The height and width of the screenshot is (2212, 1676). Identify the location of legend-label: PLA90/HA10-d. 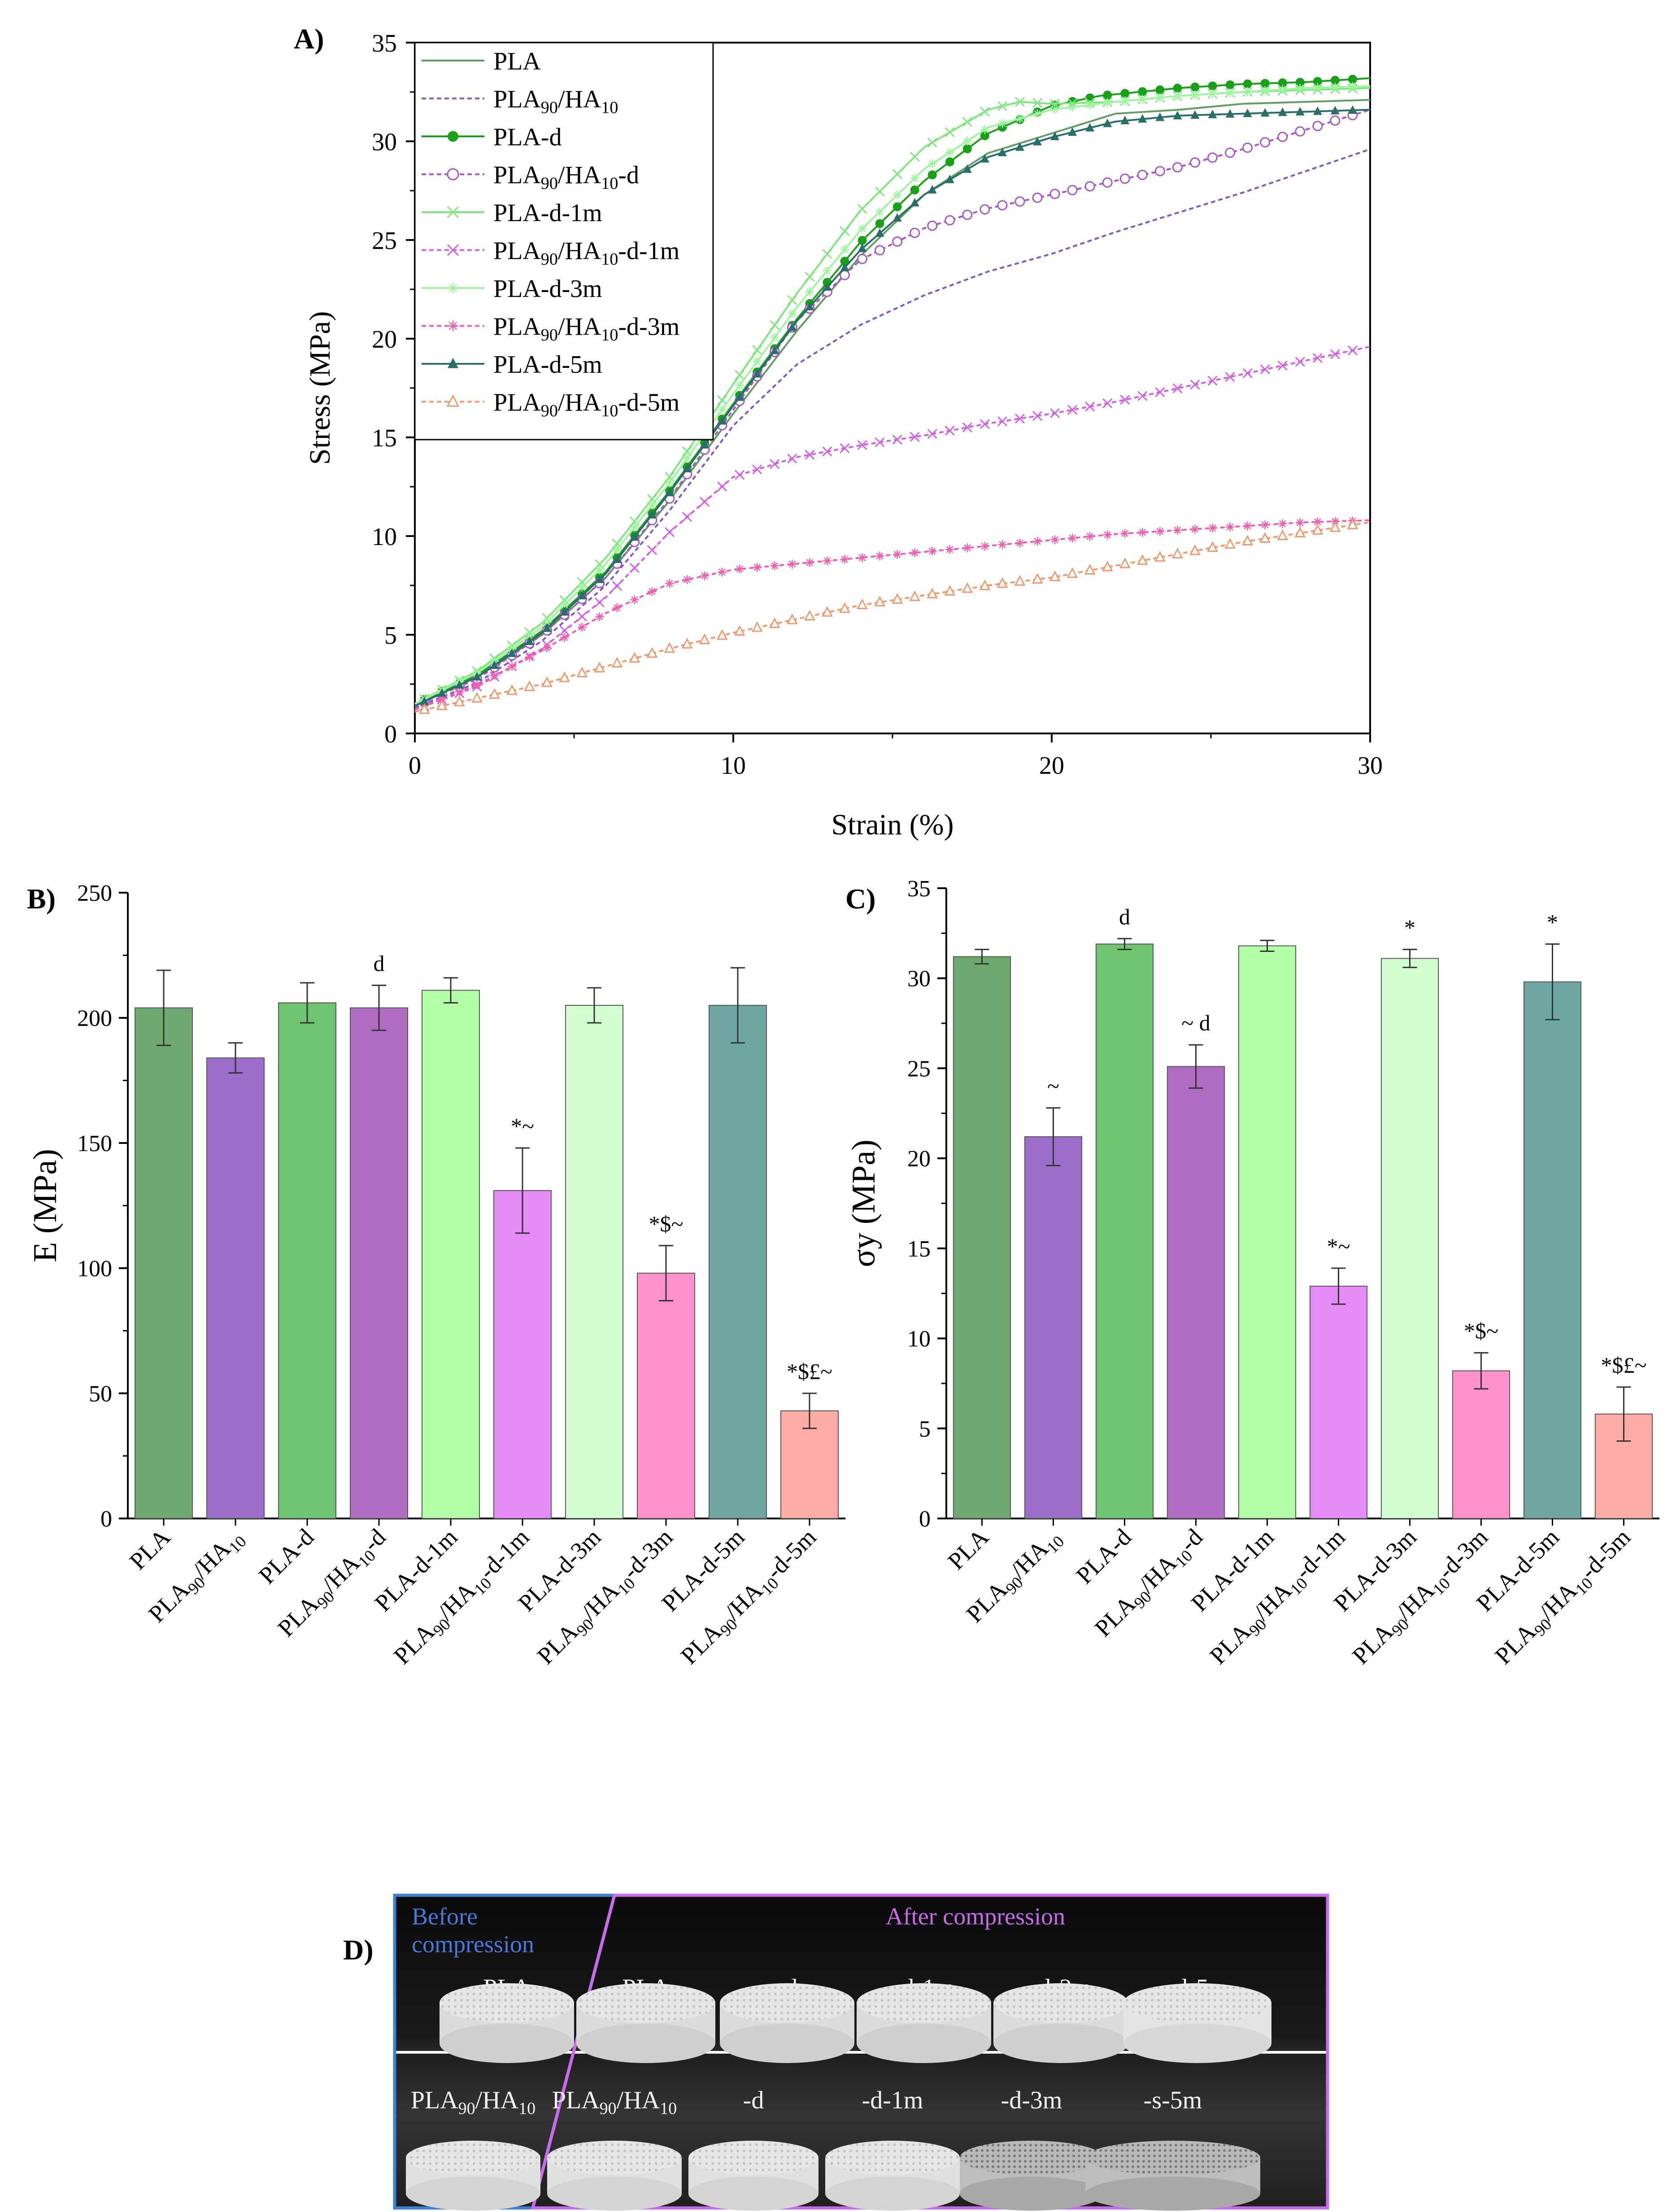
(566, 177).